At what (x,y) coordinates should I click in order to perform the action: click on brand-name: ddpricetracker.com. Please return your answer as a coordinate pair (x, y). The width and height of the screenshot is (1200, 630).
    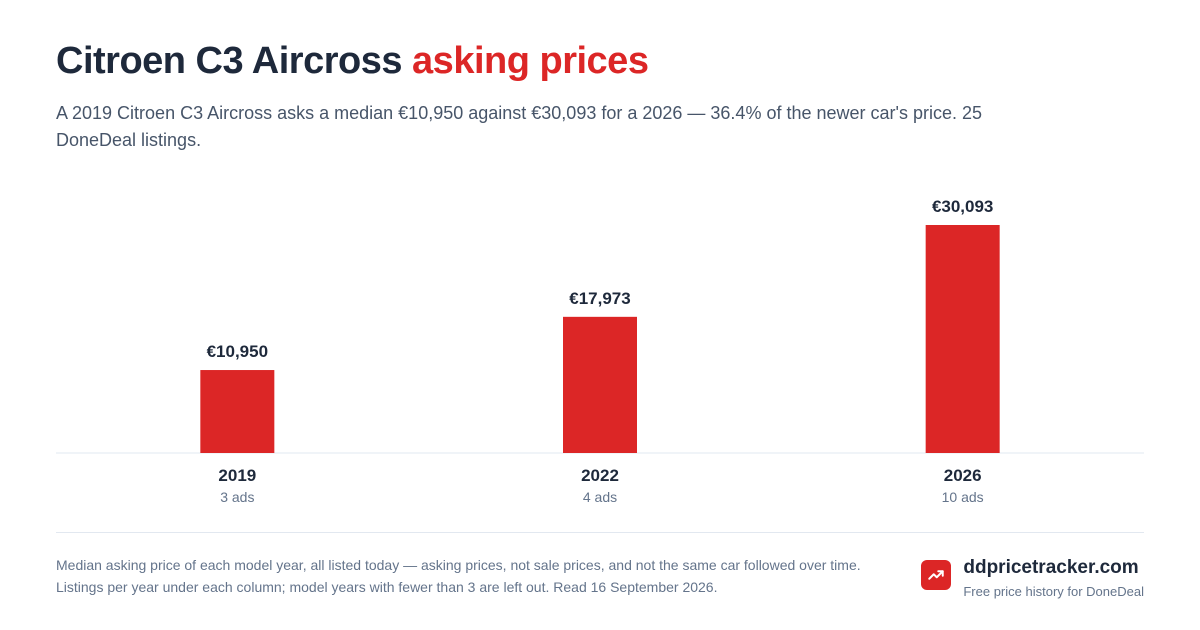
    Looking at the image, I should click on (1051, 567).